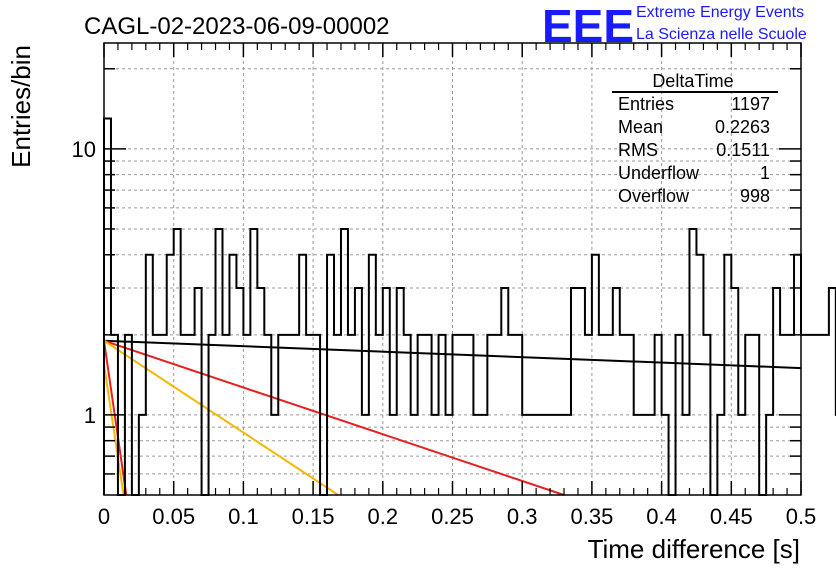  What do you see at coordinates (694, 549) in the screenshot?
I see `x-axis-title: Time difference [s]` at bounding box center [694, 549].